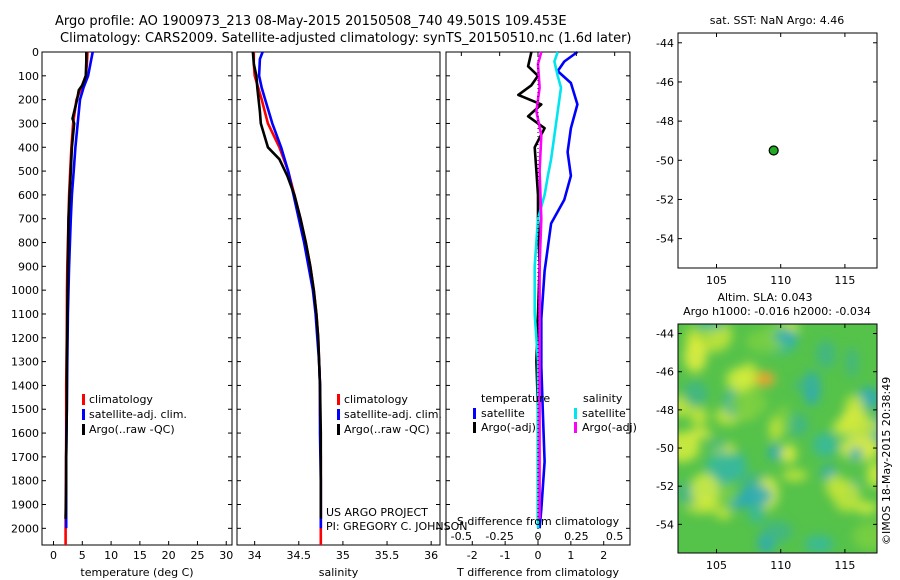 This screenshot has height=580, width=900. I want to click on x-tick-label: 34.5, so click(299, 555).